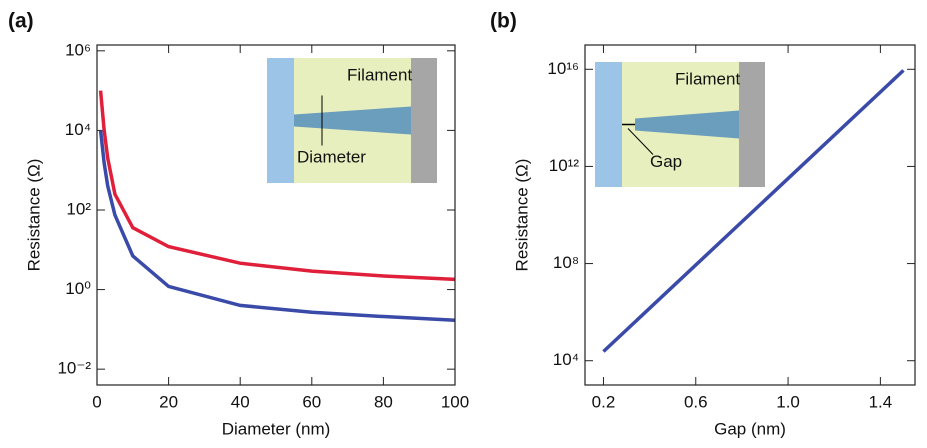  Describe the element at coordinates (78, 49) in the screenshot. I see `y-tick-label: 10⁶` at that location.